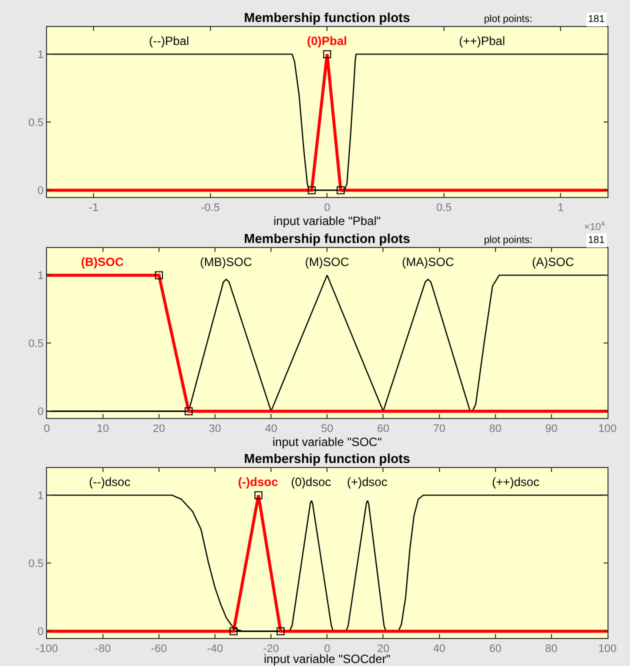 The image size is (630, 666). Describe the element at coordinates (159, 429) in the screenshot. I see `x-tick-label: 20` at that location.